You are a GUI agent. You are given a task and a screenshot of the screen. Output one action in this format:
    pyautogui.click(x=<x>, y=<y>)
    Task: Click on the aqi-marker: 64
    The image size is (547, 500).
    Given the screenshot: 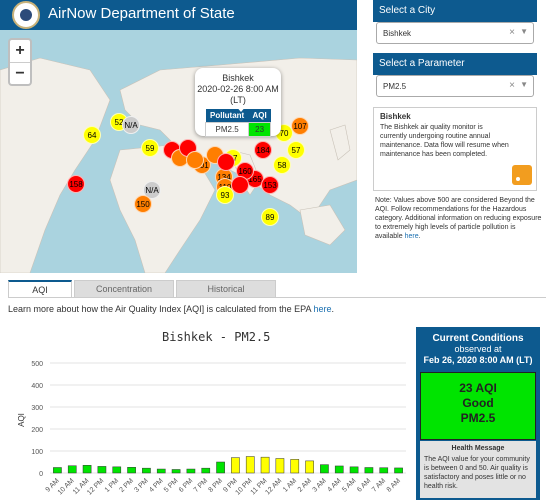 What is the action you would take?
    pyautogui.click(x=92, y=135)
    